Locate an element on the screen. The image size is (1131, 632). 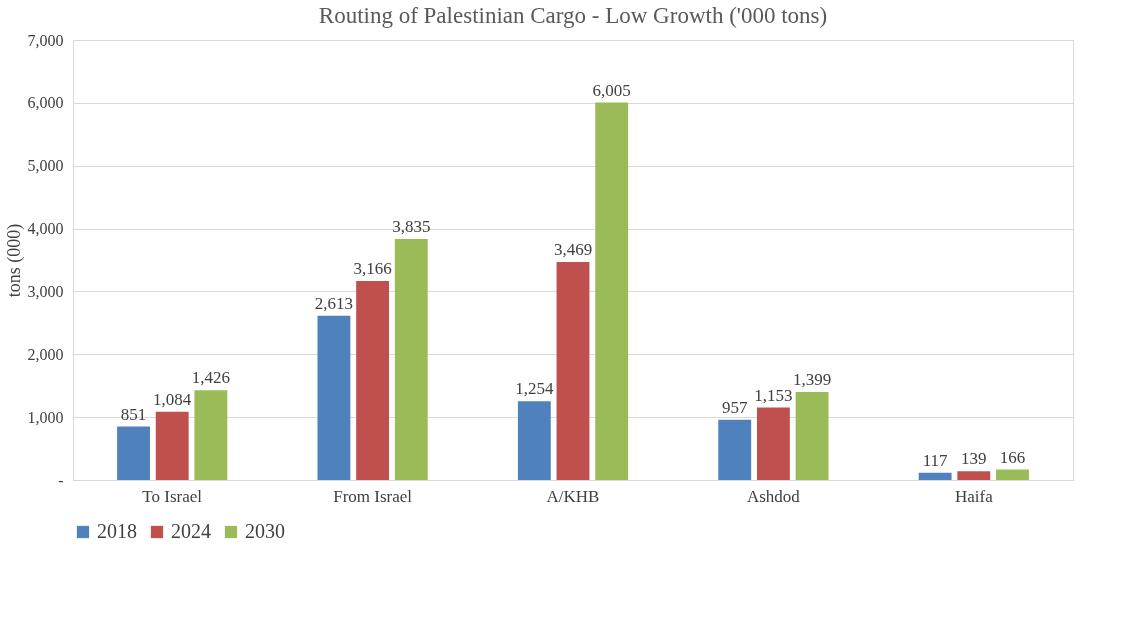
data-label: 166 is located at coordinates (1012, 457).